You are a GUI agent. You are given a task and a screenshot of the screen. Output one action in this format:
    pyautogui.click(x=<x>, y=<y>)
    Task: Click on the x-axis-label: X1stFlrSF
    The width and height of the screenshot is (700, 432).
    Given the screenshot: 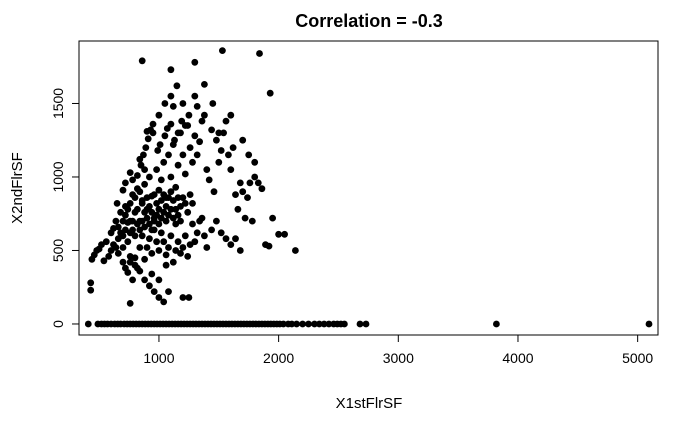 What is the action you would take?
    pyautogui.click(x=369, y=403)
    